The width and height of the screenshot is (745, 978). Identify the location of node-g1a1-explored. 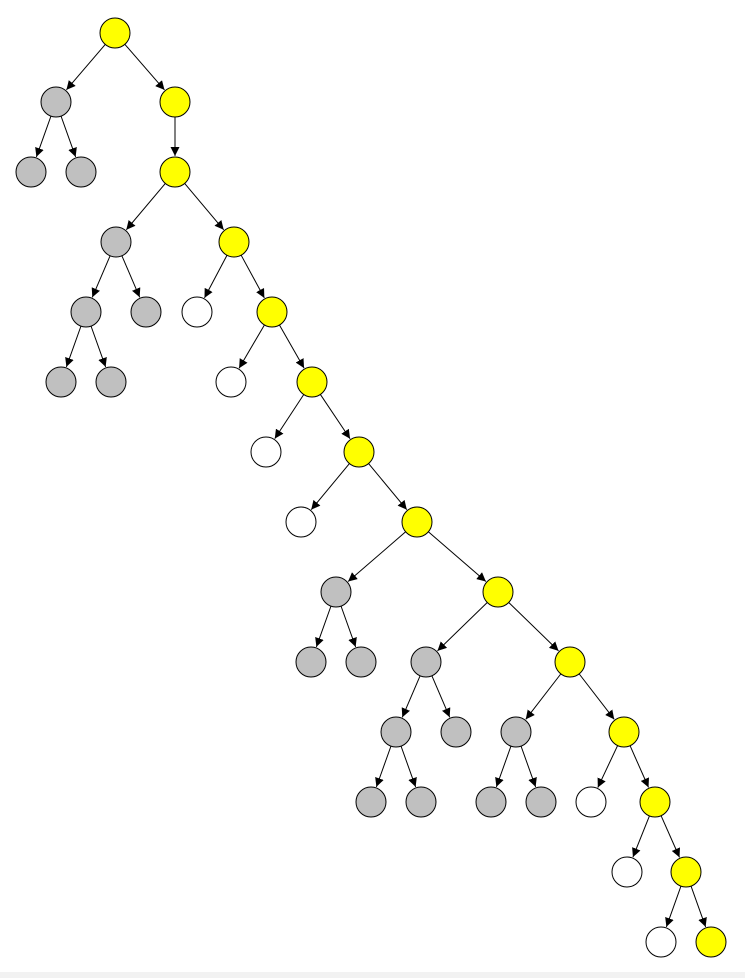
(61, 382).